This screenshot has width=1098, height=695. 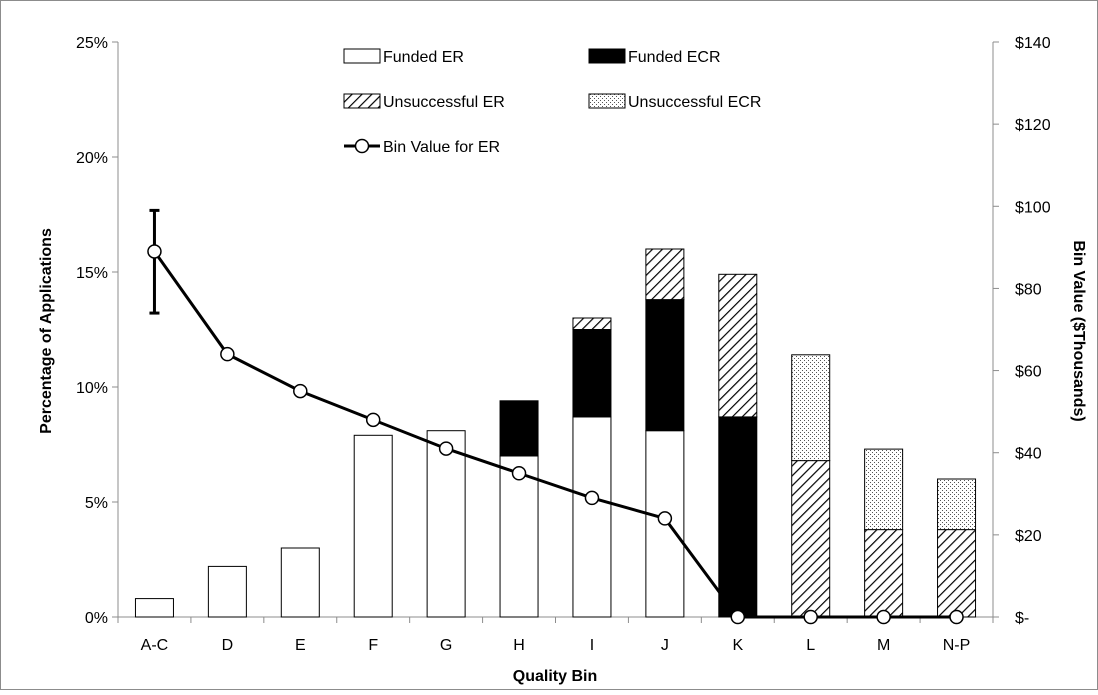 I want to click on x-tick-label: N-P, so click(x=957, y=645).